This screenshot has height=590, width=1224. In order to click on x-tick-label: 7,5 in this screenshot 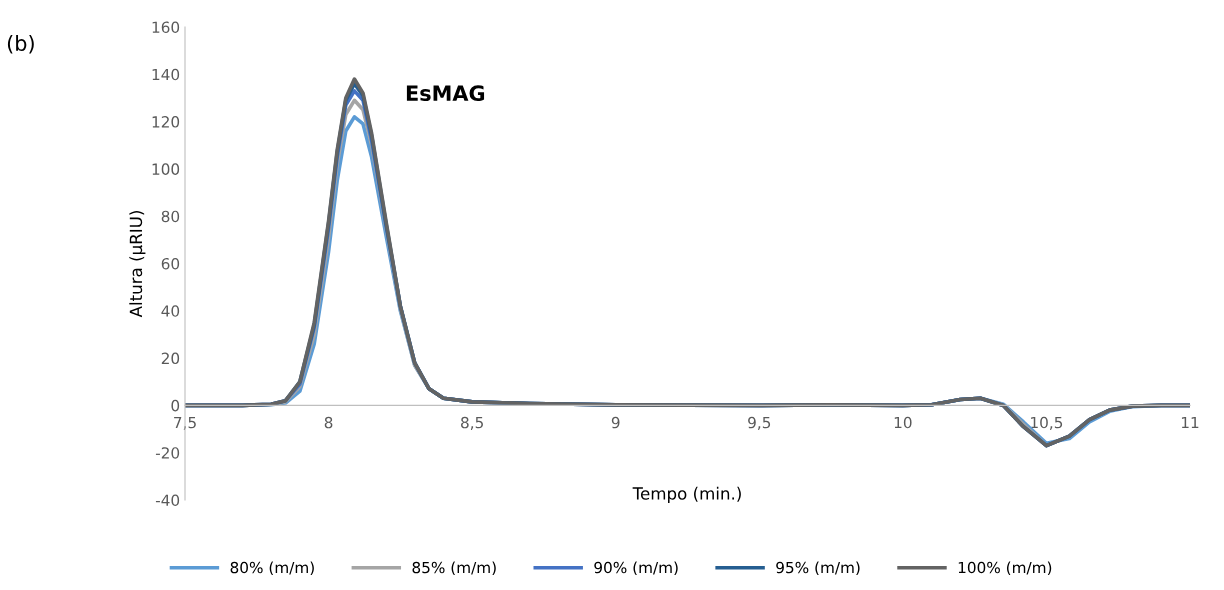, I will do `click(185, 423)`.